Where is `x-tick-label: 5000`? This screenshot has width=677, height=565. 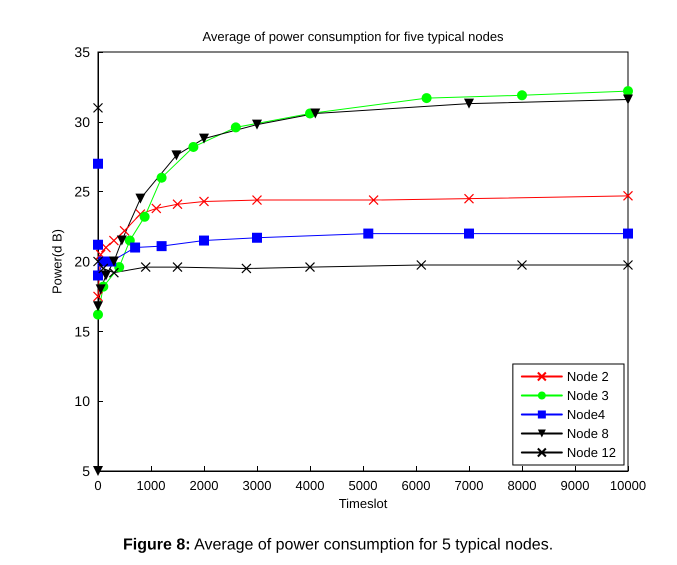 x-tick-label: 5000 is located at coordinates (363, 485).